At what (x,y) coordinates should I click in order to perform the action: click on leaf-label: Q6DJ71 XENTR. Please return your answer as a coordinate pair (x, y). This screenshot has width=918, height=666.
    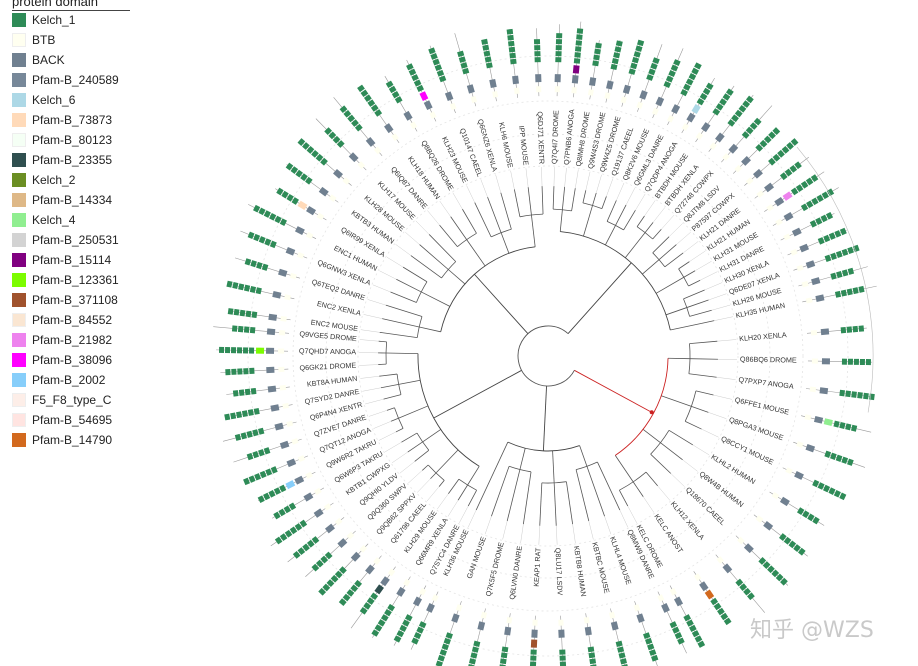
    Looking at the image, I should click on (541, 137).